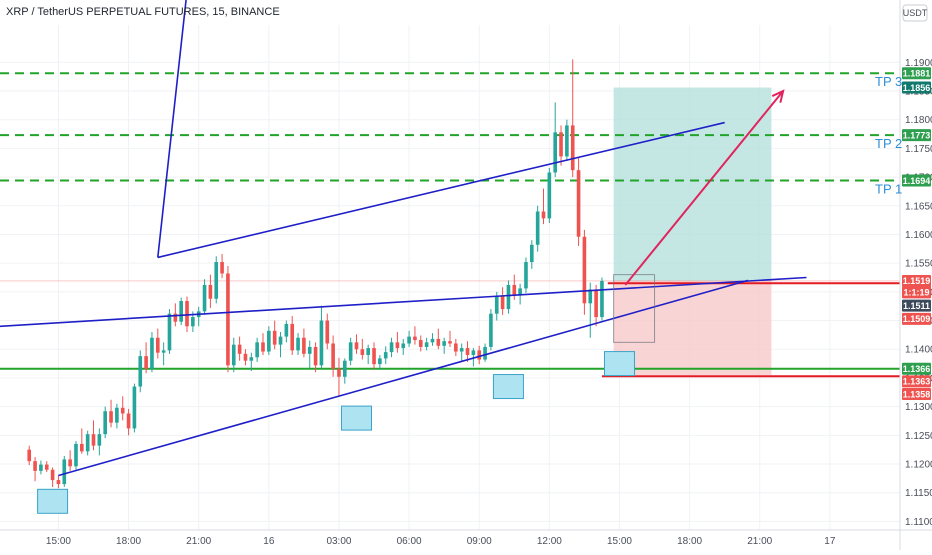  I want to click on y-tick-label: 1.1400, so click(918, 350).